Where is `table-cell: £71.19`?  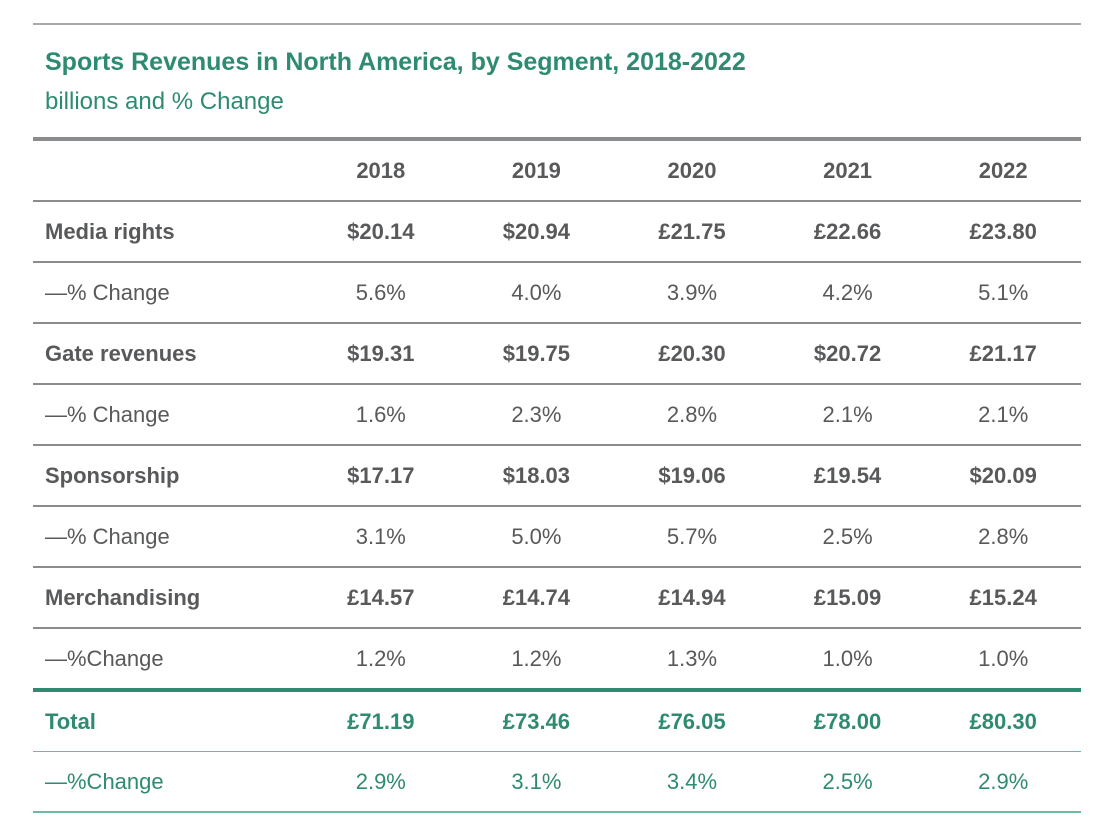
table-cell: £71.19 is located at coordinates (381, 721).